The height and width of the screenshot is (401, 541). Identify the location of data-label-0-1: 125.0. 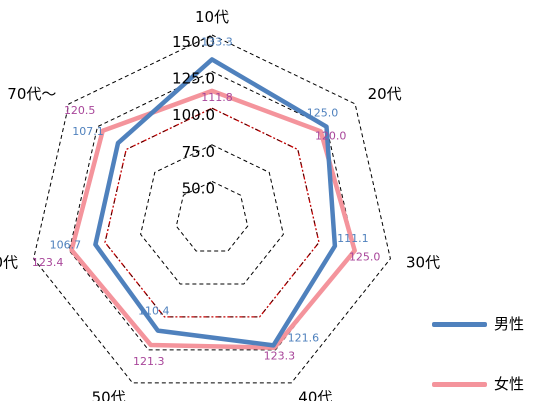
(323, 113).